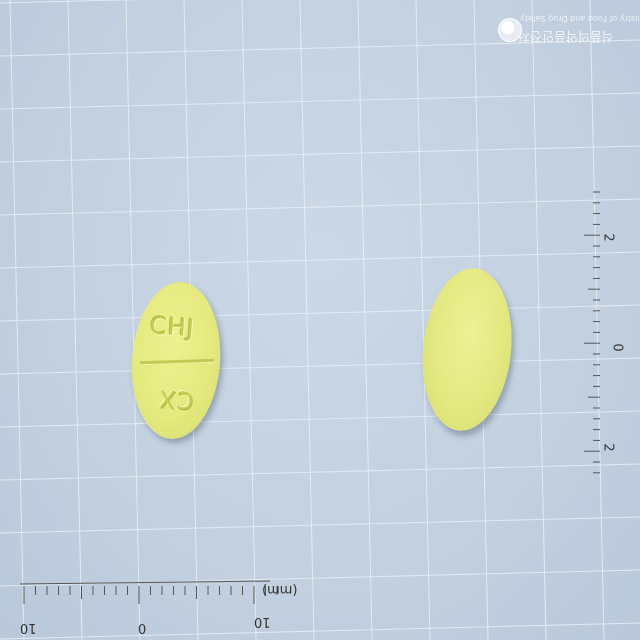 This screenshot has height=640, width=640. Describe the element at coordinates (28, 627) in the screenshot. I see `scale-label-left: 10` at that location.